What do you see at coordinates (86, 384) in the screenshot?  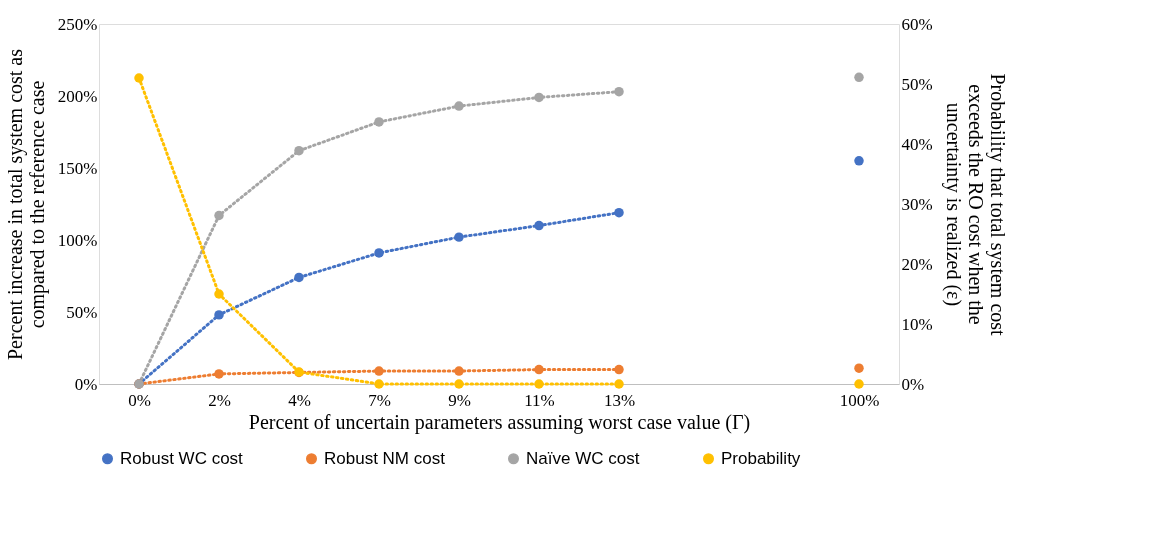 I see `y-tick-label: 0%` at bounding box center [86, 384].